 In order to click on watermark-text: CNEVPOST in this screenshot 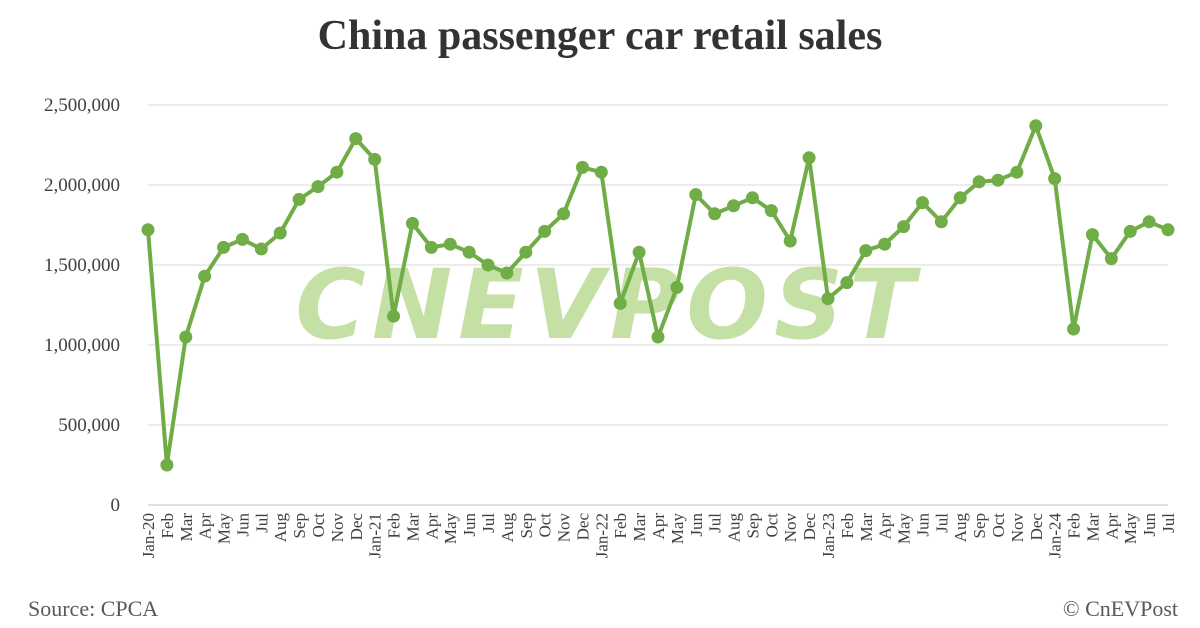, I will do `click(608, 305)`.